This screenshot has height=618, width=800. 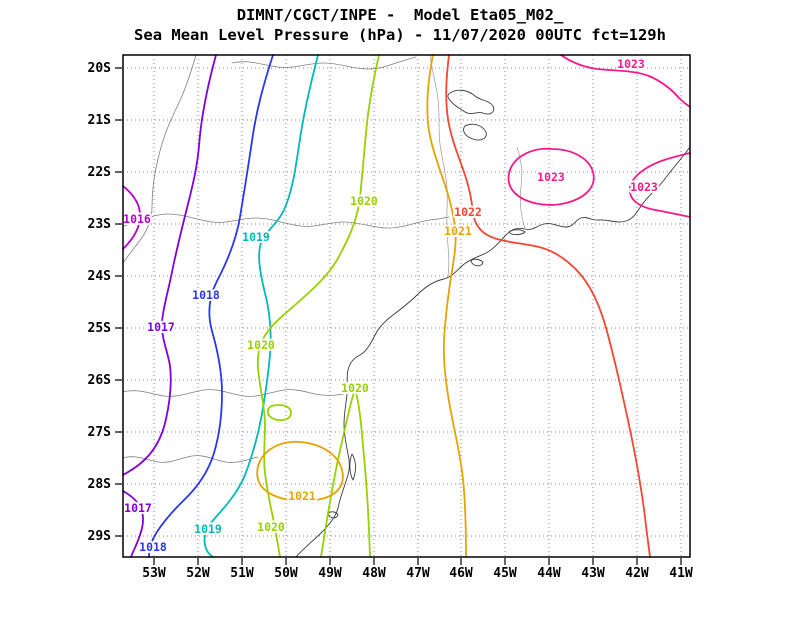 I want to click on isobar-label-1016: 1016, so click(x=137, y=219).